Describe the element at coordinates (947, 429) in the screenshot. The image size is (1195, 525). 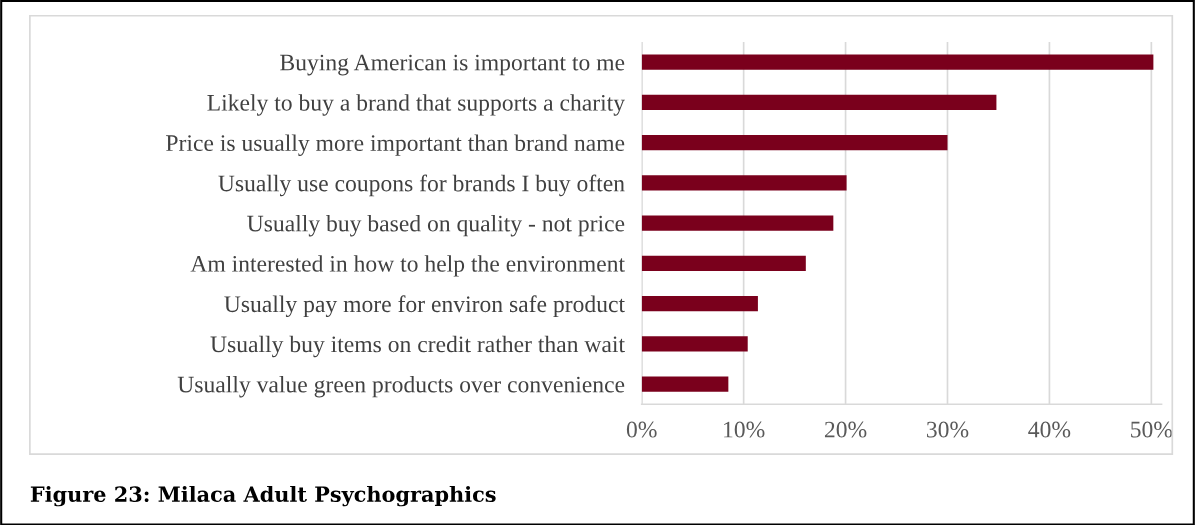
I see `x-tick-label: 30%` at that location.